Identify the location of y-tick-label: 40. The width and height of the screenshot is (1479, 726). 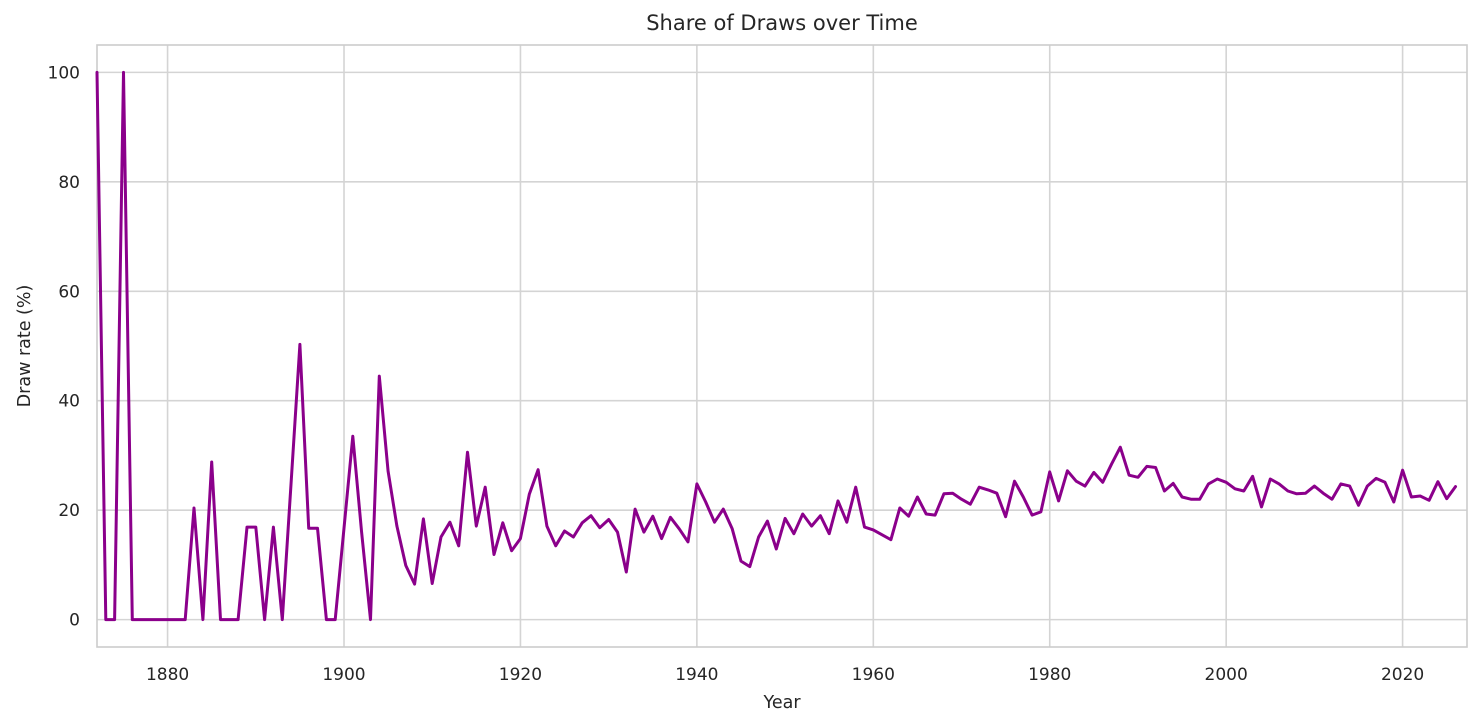
(69, 402).